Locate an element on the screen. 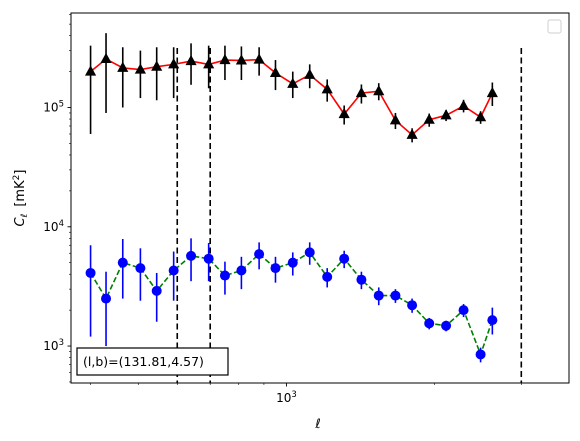 The width and height of the screenshot is (580, 441). y-axis-label: Cℓ [mK2] is located at coordinates (21, 198).